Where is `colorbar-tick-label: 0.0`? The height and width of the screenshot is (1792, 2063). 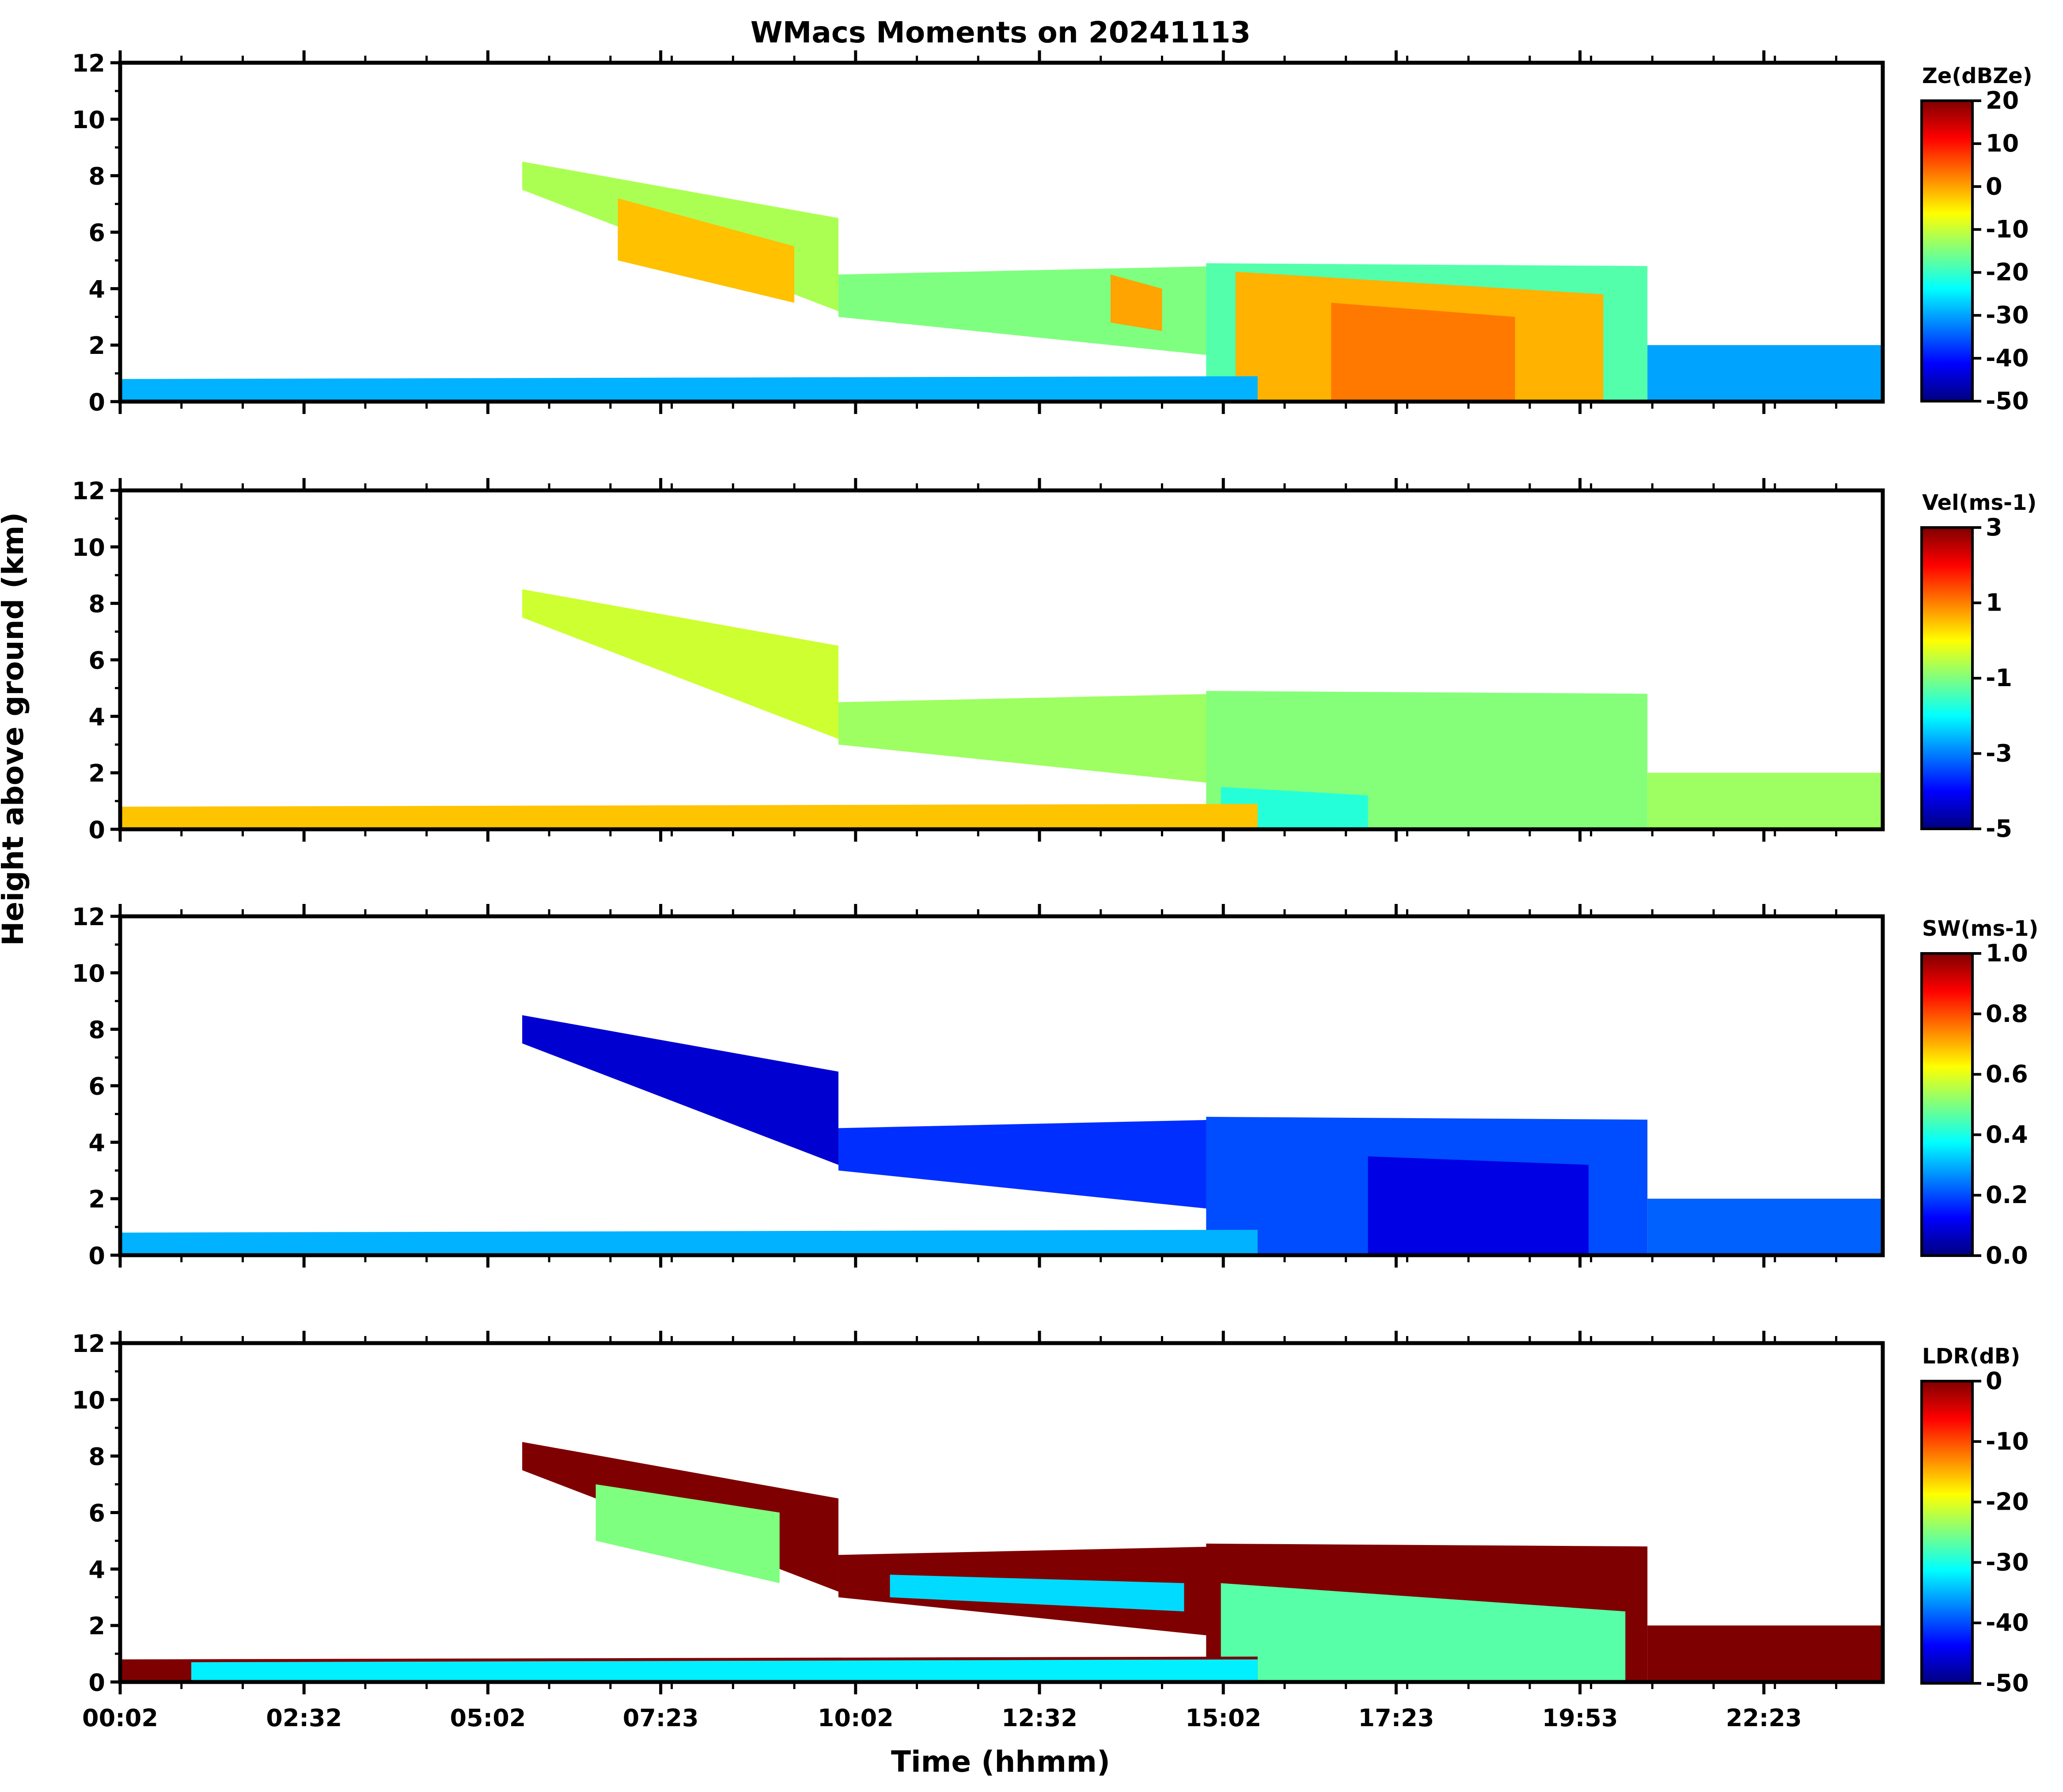 colorbar-tick-label: 0.0 is located at coordinates (2007, 1255).